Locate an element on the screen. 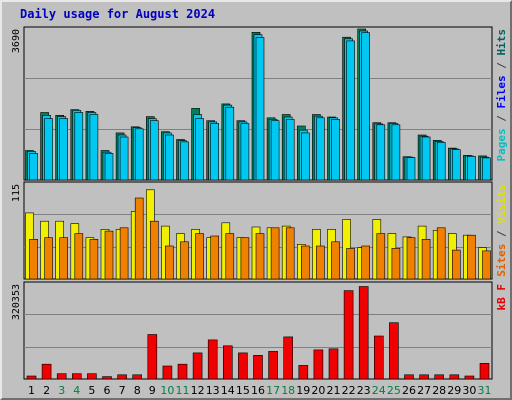 Image resolution: width=512 pixels, height=400 pixels. x-tick-label: 22 is located at coordinates (349, 390).